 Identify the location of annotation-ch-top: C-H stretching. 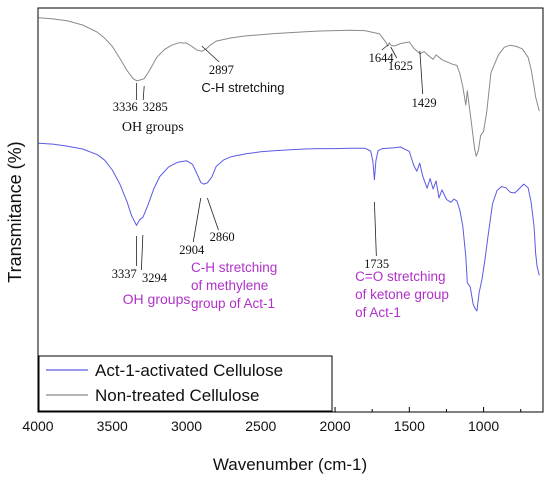
(242, 87).